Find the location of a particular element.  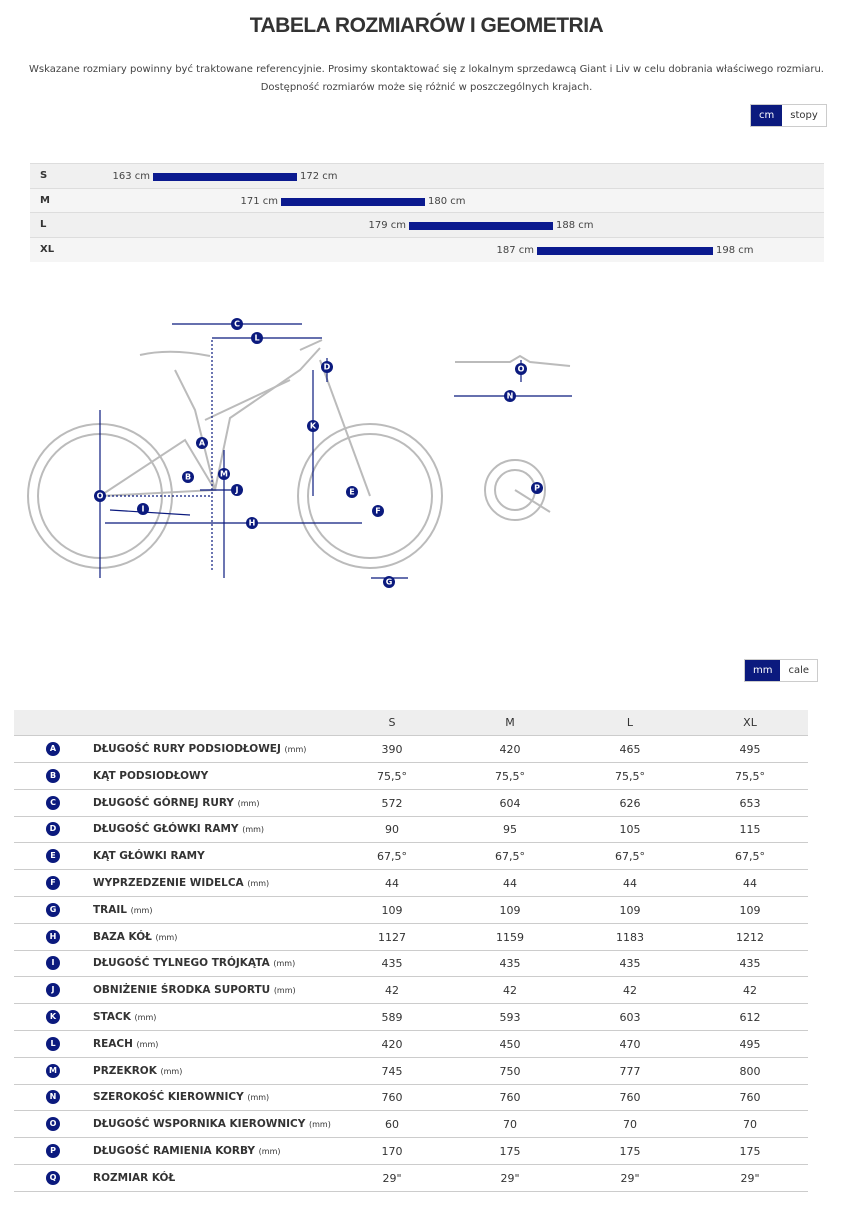

size-label: XL is located at coordinates (47, 249).